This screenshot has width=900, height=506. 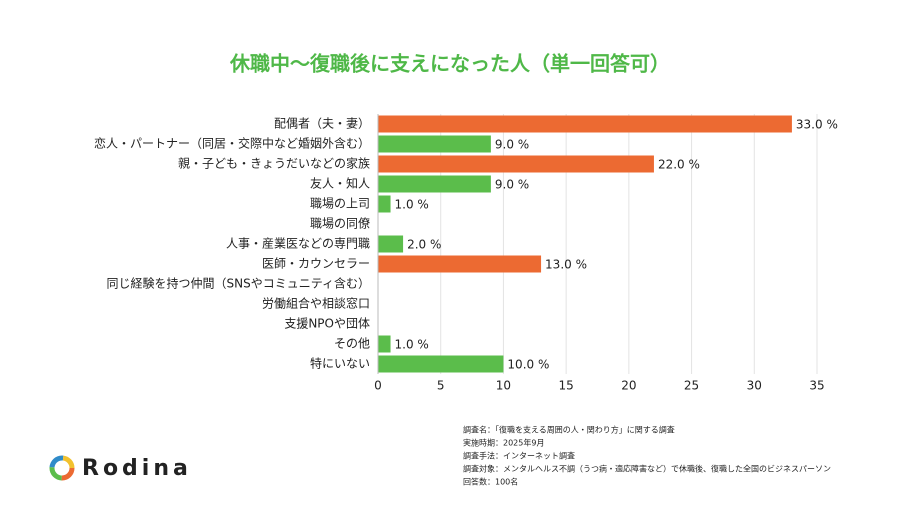 What do you see at coordinates (378, 386) in the screenshot?
I see `x-tick-label: 0` at bounding box center [378, 386].